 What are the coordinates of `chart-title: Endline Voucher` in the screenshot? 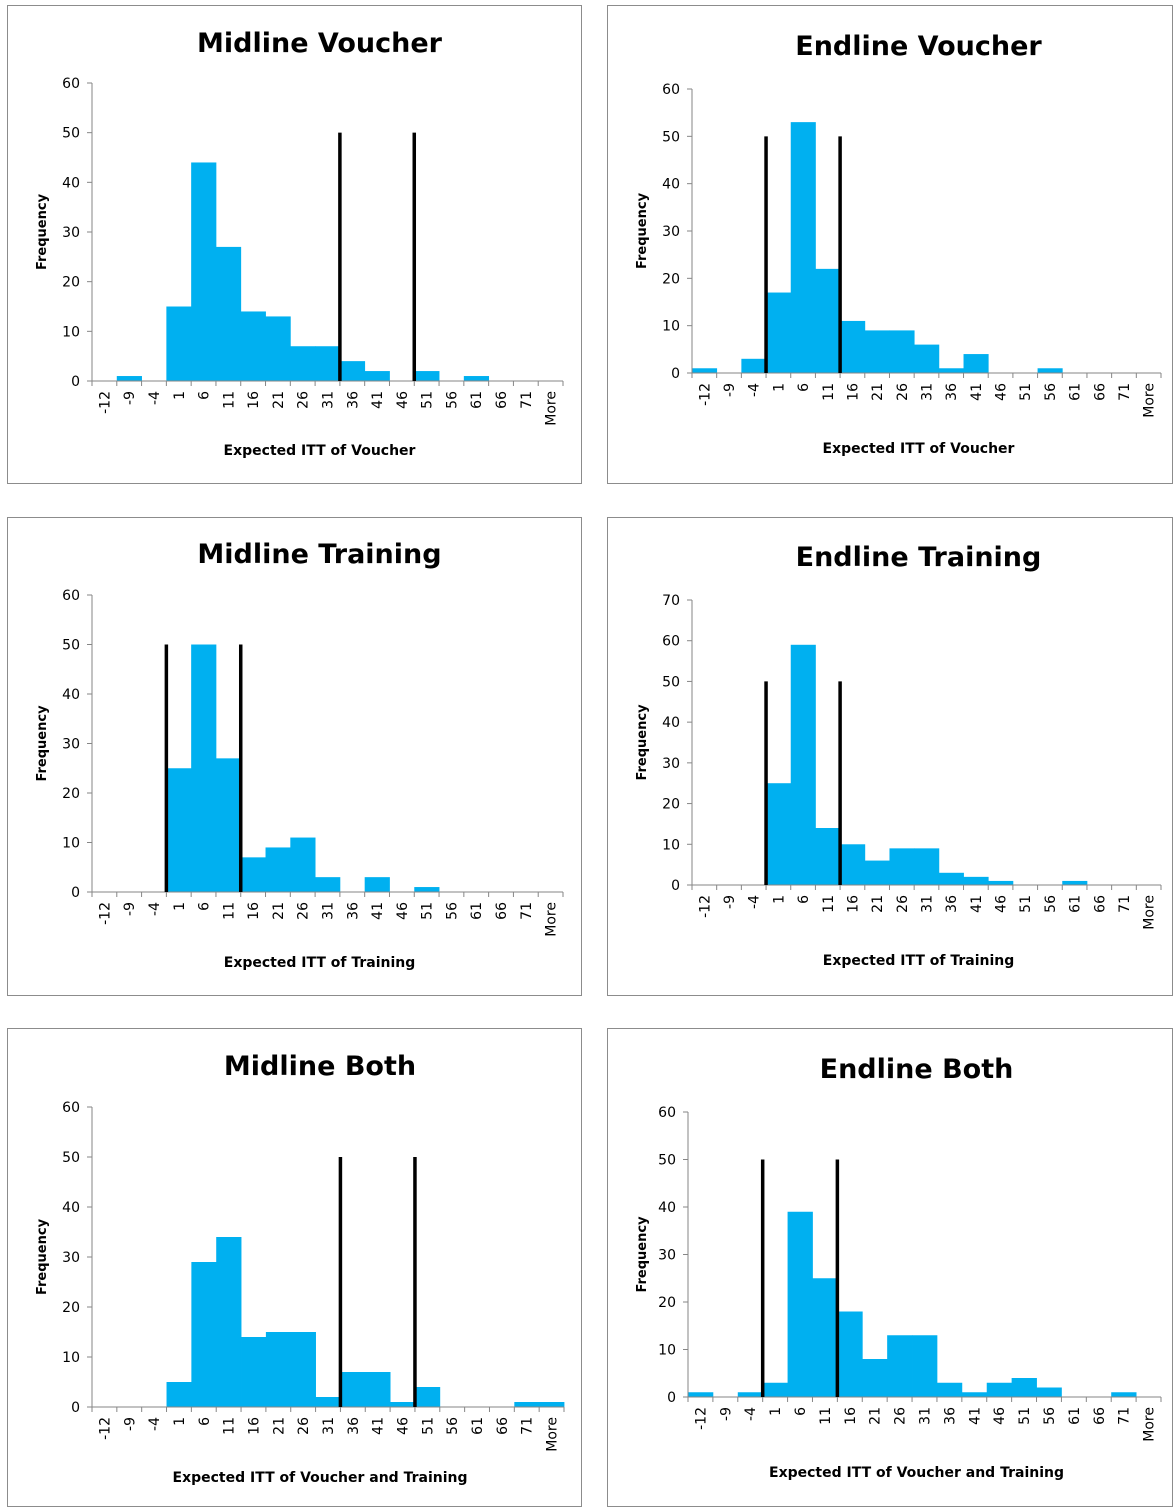 It's located at (918, 46).